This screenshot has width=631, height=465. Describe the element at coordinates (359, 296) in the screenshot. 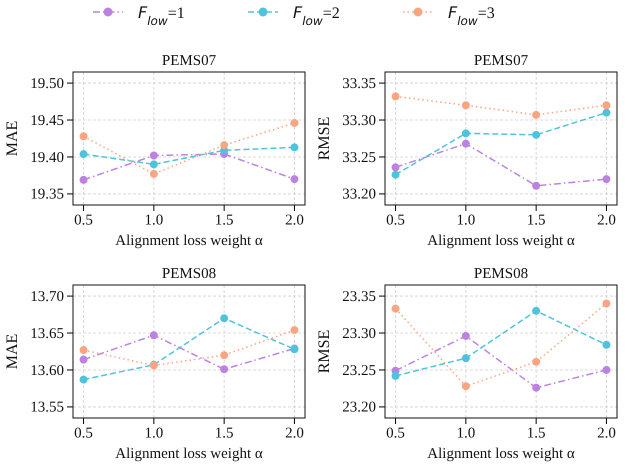

I see `y-tick-label: 23.35` at that location.